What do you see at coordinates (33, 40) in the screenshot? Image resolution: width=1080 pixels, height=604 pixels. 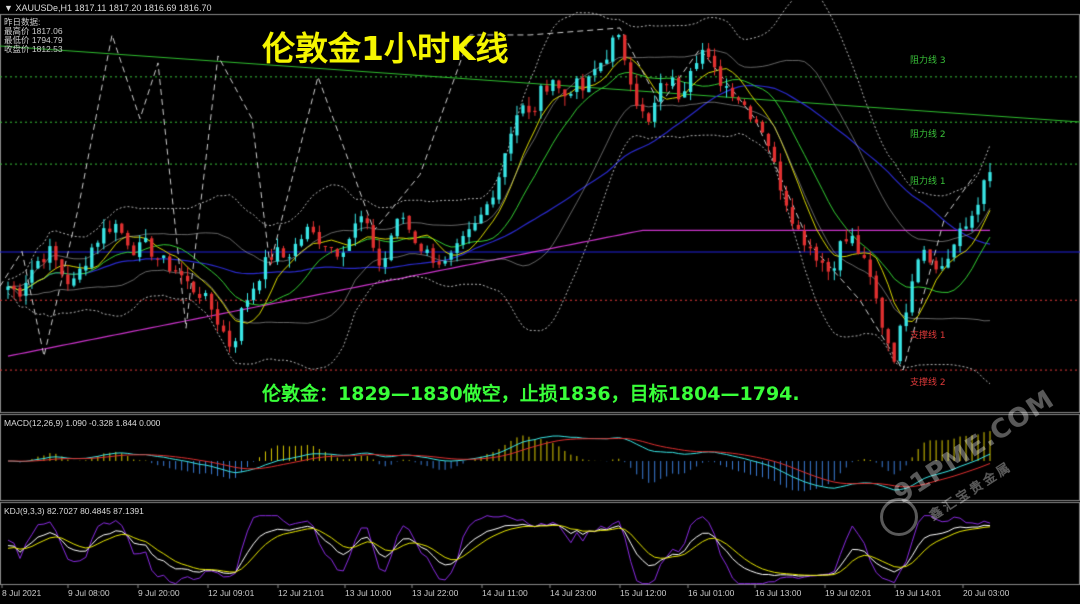 I see `info-low: 最低价 1794.79` at bounding box center [33, 40].